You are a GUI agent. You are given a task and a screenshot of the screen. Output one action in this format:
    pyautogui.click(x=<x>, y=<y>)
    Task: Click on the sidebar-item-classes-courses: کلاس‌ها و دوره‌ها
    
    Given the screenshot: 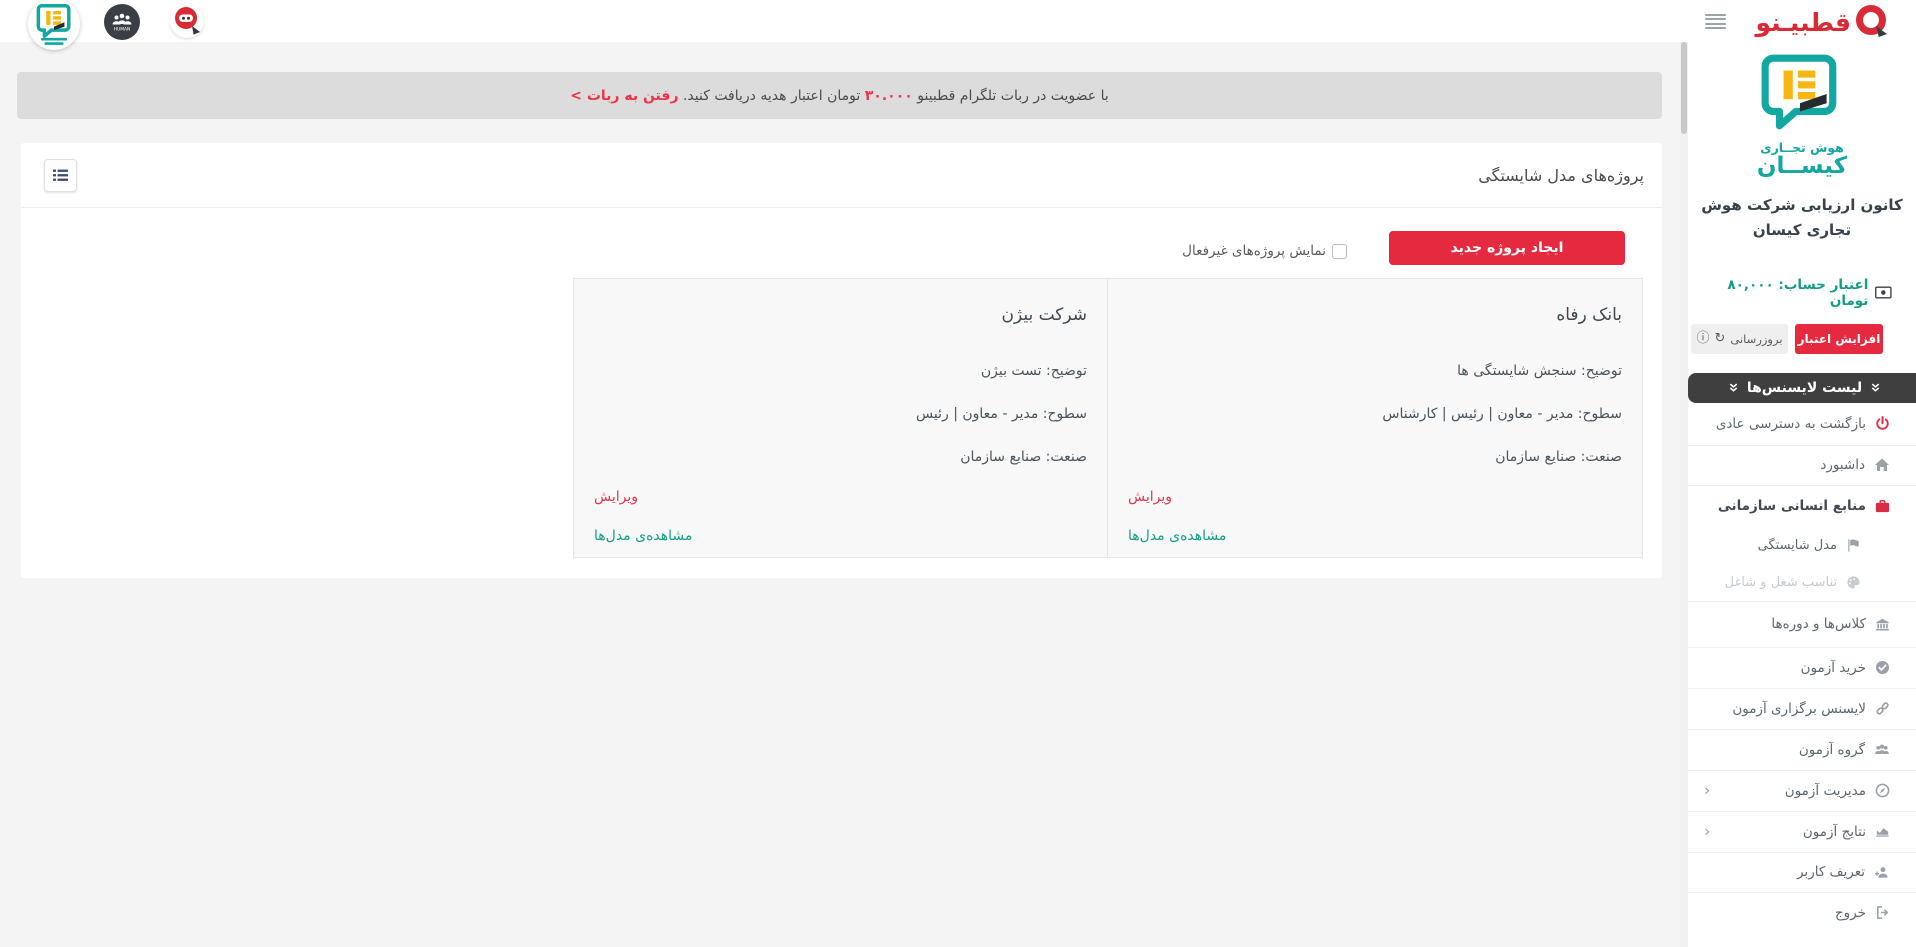 What is the action you would take?
    pyautogui.click(x=1802, y=623)
    